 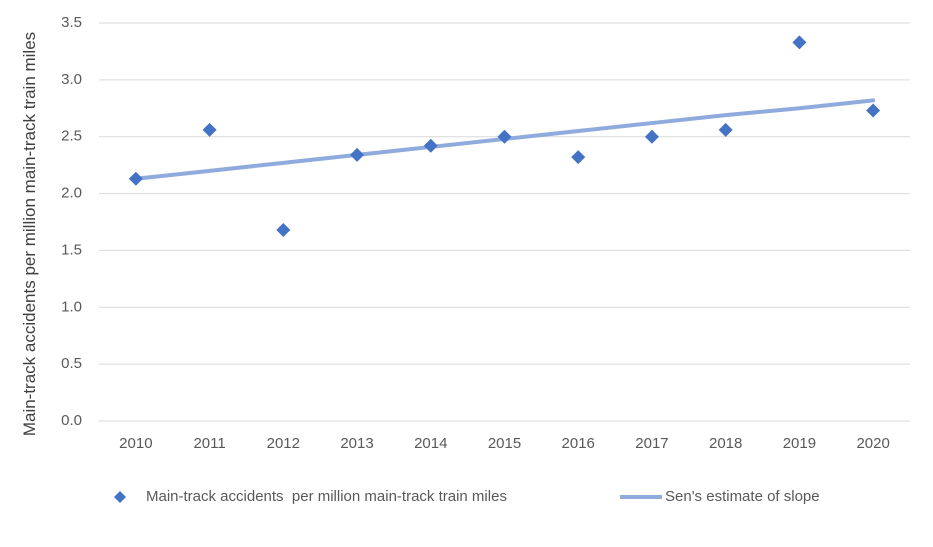 I want to click on x-tick-label: 2013, so click(x=356, y=443).